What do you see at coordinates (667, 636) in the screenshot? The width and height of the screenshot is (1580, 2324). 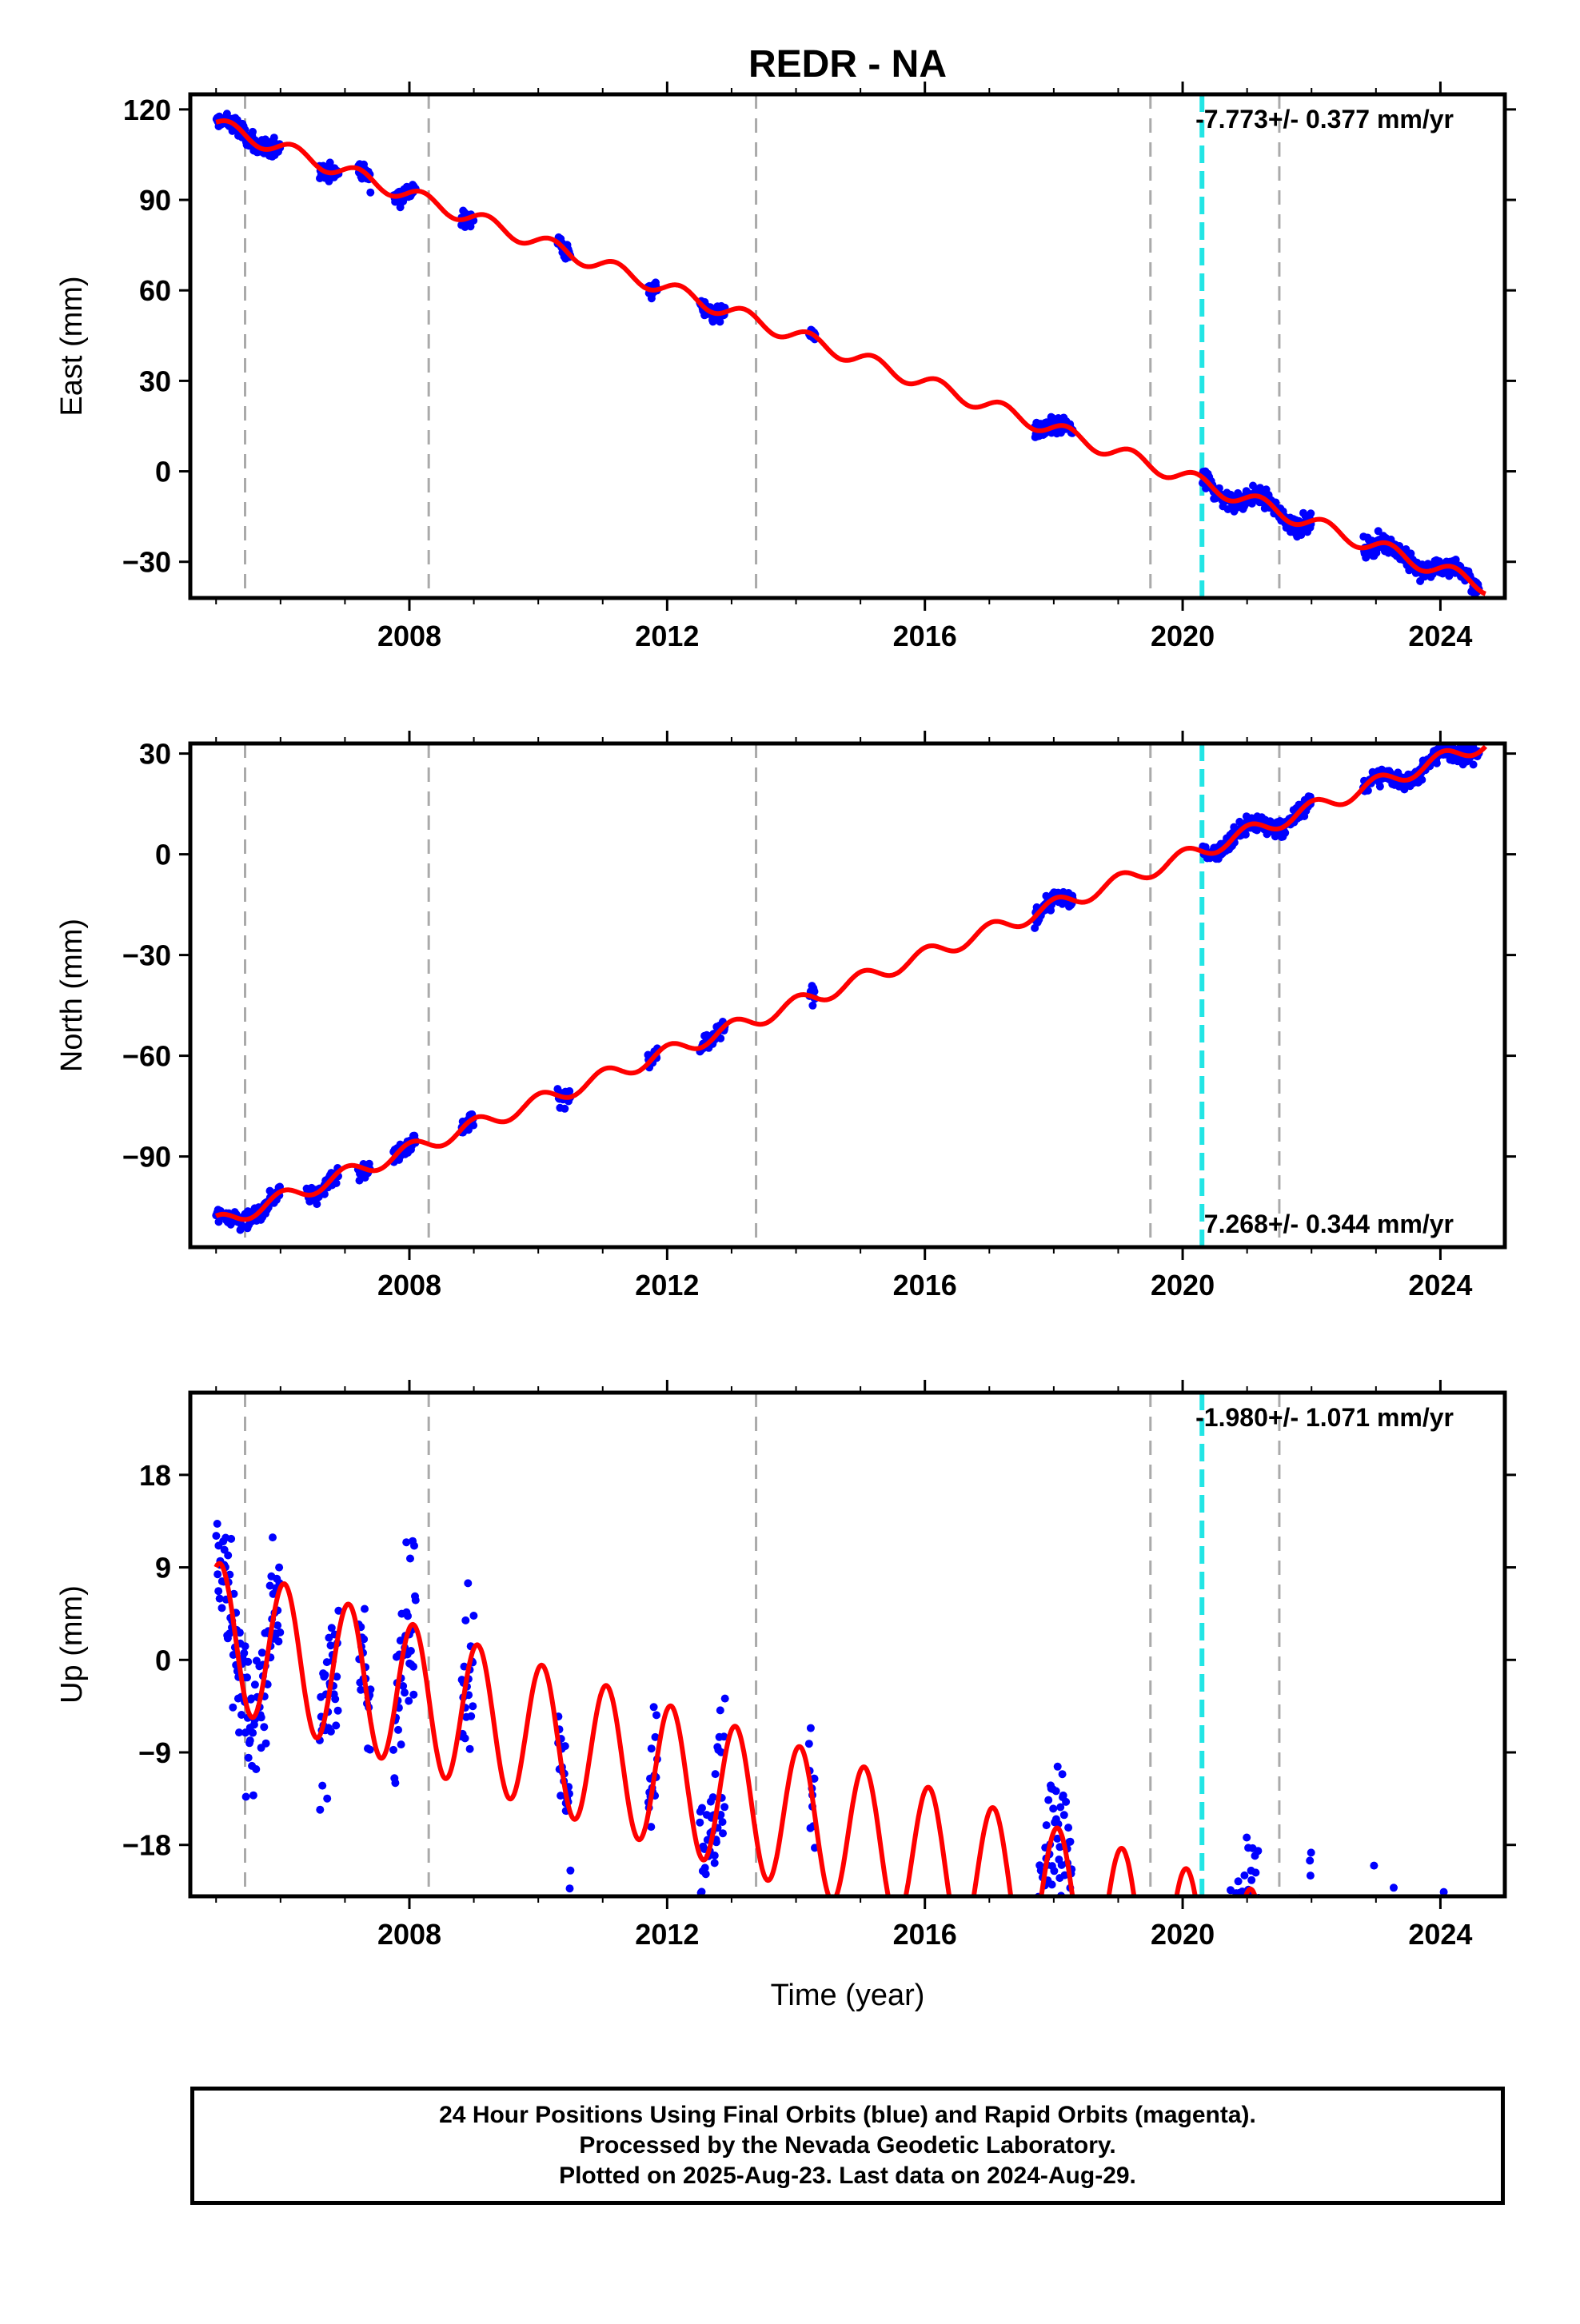 I see `x-tick-label-east: 2012` at bounding box center [667, 636].